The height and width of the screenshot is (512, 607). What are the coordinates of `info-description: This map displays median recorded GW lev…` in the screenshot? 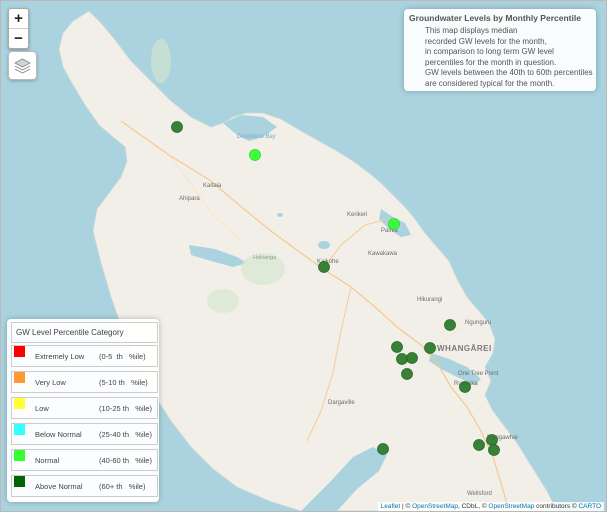 It's located at (501, 57).